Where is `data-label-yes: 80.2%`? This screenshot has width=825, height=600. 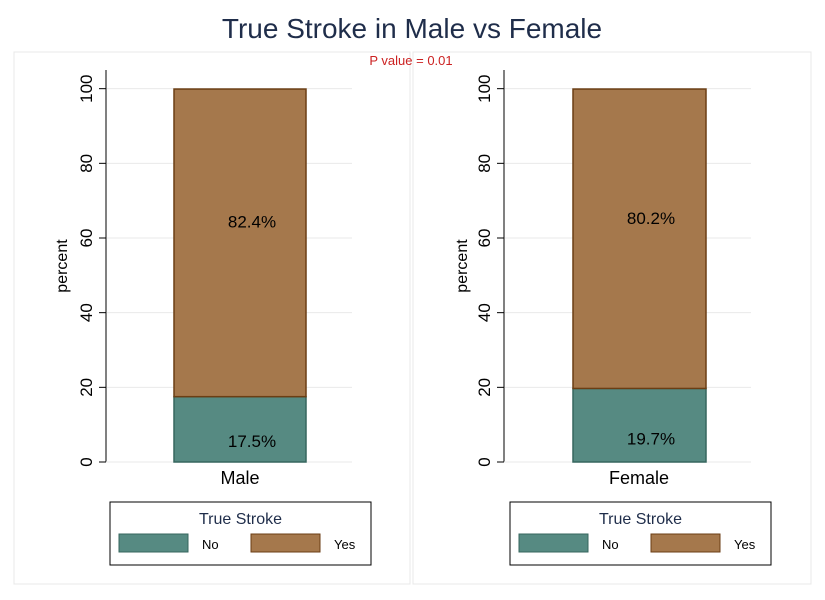 data-label-yes: 80.2% is located at coordinates (651, 218).